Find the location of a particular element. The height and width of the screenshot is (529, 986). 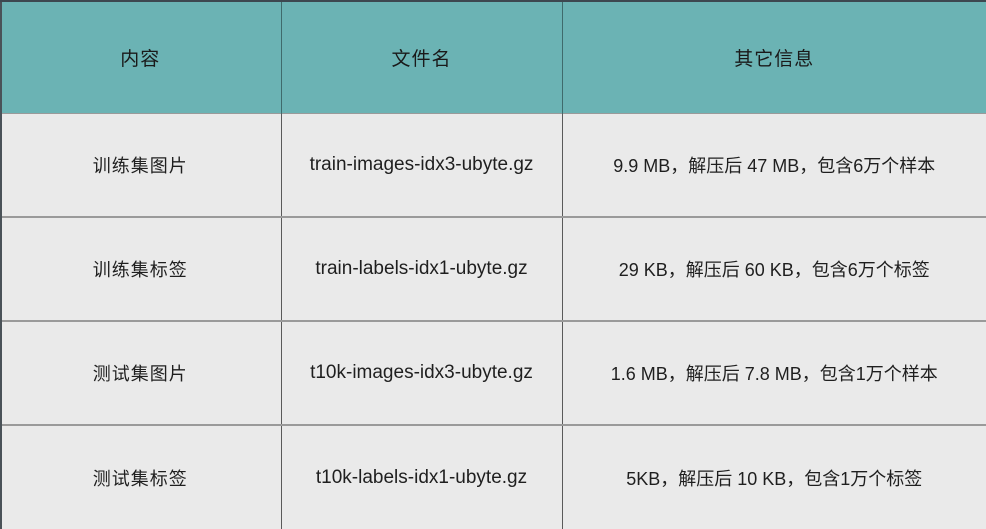

cell-content: 训练集标签 is located at coordinates (141, 268).